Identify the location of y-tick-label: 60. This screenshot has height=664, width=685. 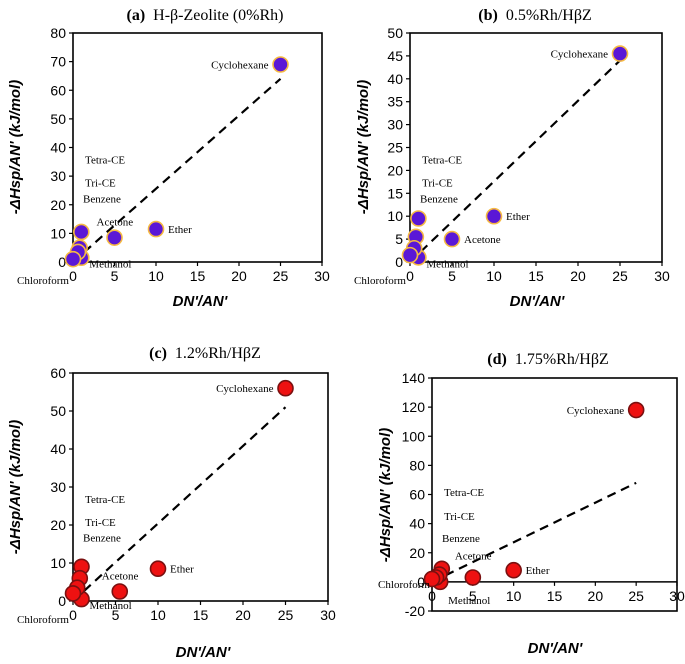
(58, 90).